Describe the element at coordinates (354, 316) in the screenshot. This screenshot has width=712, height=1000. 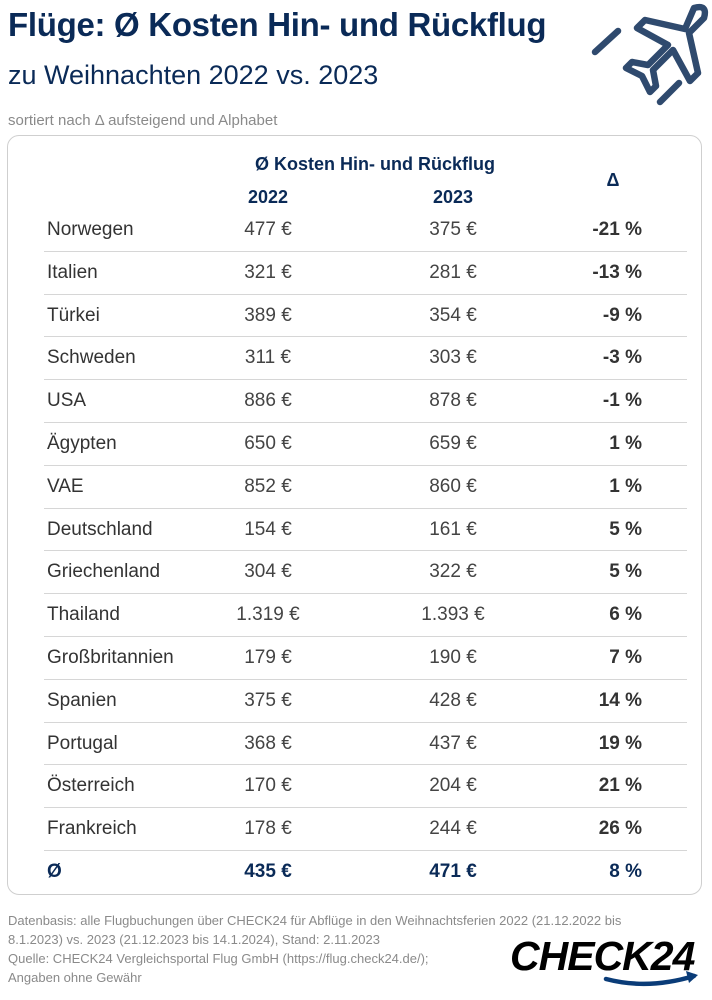
I see `table-row: Türkei 389 € 354 € -9 %` at that location.